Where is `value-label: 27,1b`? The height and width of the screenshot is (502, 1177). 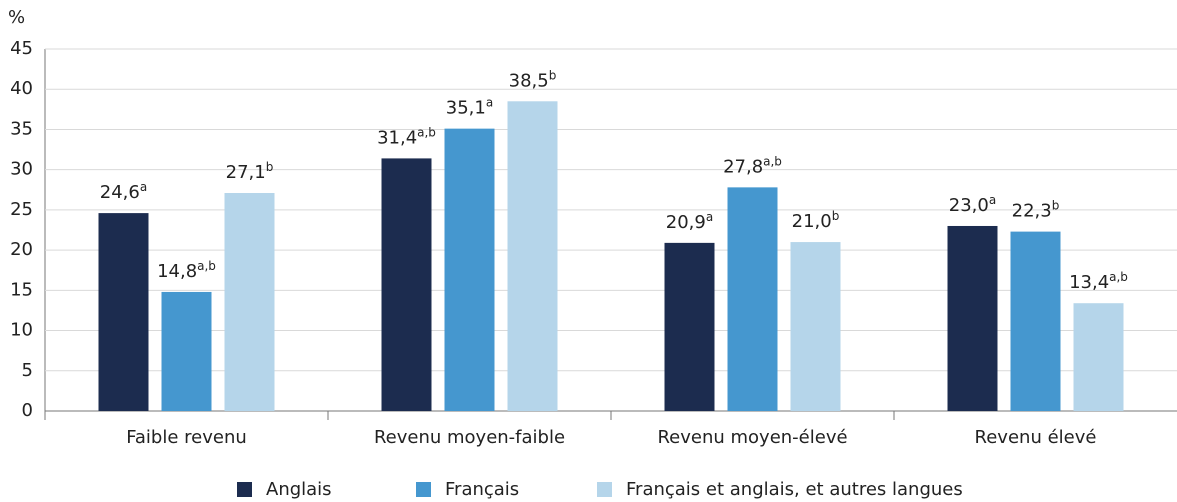 value-label: 27,1b is located at coordinates (250, 171).